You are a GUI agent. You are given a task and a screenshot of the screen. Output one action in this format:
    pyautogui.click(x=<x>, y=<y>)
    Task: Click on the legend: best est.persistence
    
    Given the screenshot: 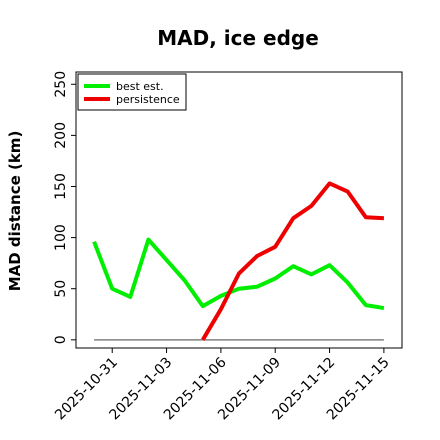 What is the action you would take?
    pyautogui.click(x=132, y=92)
    